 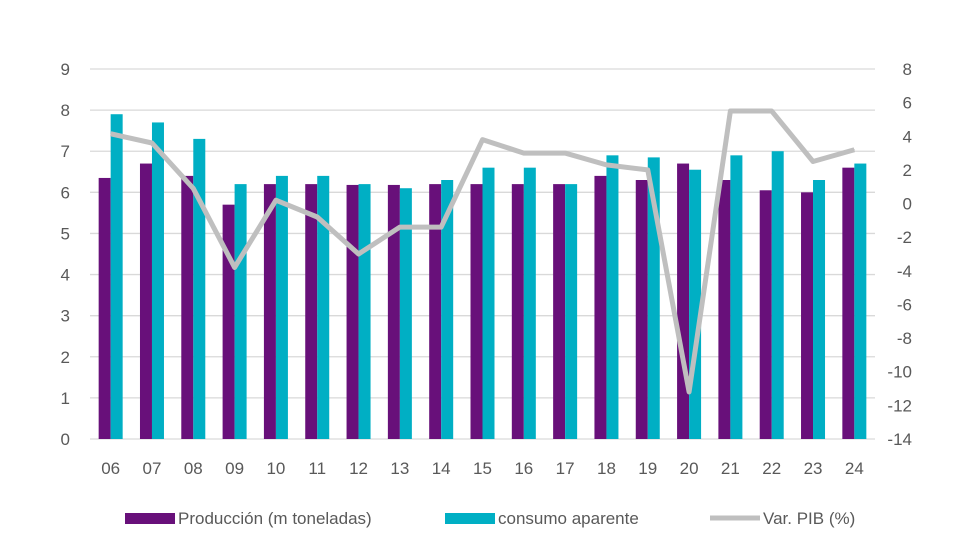 I want to click on y-left-tick-label: 5, so click(x=65, y=233).